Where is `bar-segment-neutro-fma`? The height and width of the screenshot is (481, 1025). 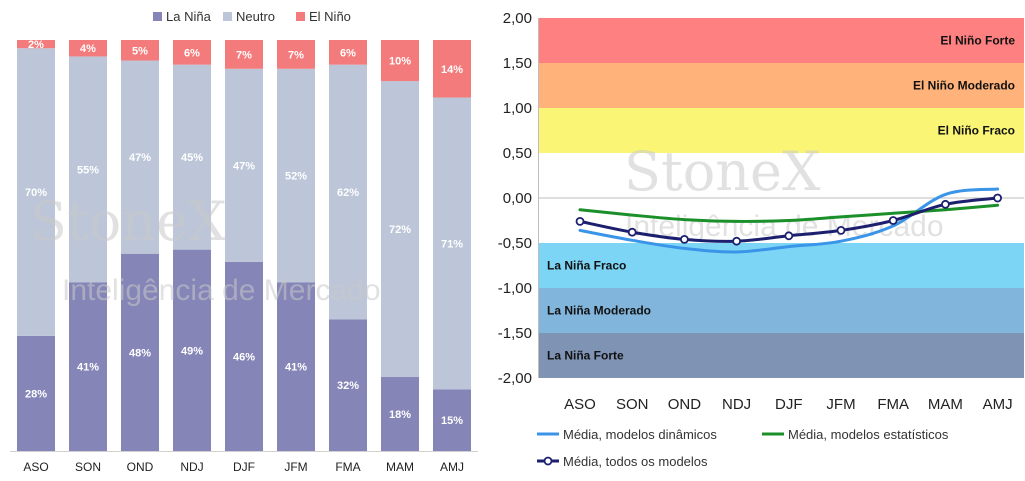
bar-segment-neutro-fma is located at coordinates (348, 192).